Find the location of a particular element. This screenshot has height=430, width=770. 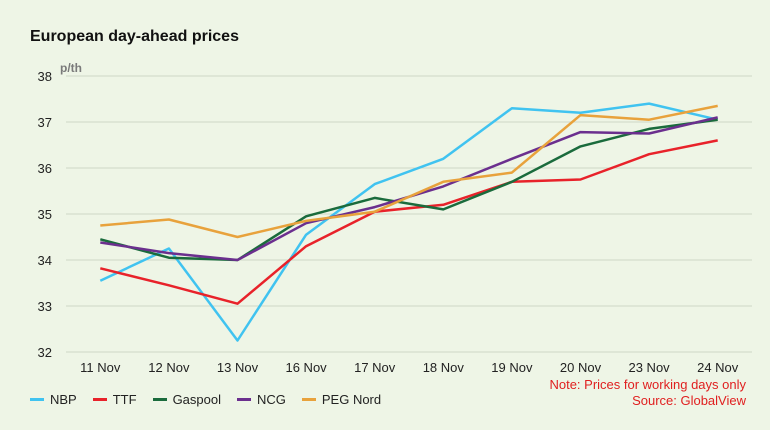

x-tick-label: 20 Nov is located at coordinates (581, 367).